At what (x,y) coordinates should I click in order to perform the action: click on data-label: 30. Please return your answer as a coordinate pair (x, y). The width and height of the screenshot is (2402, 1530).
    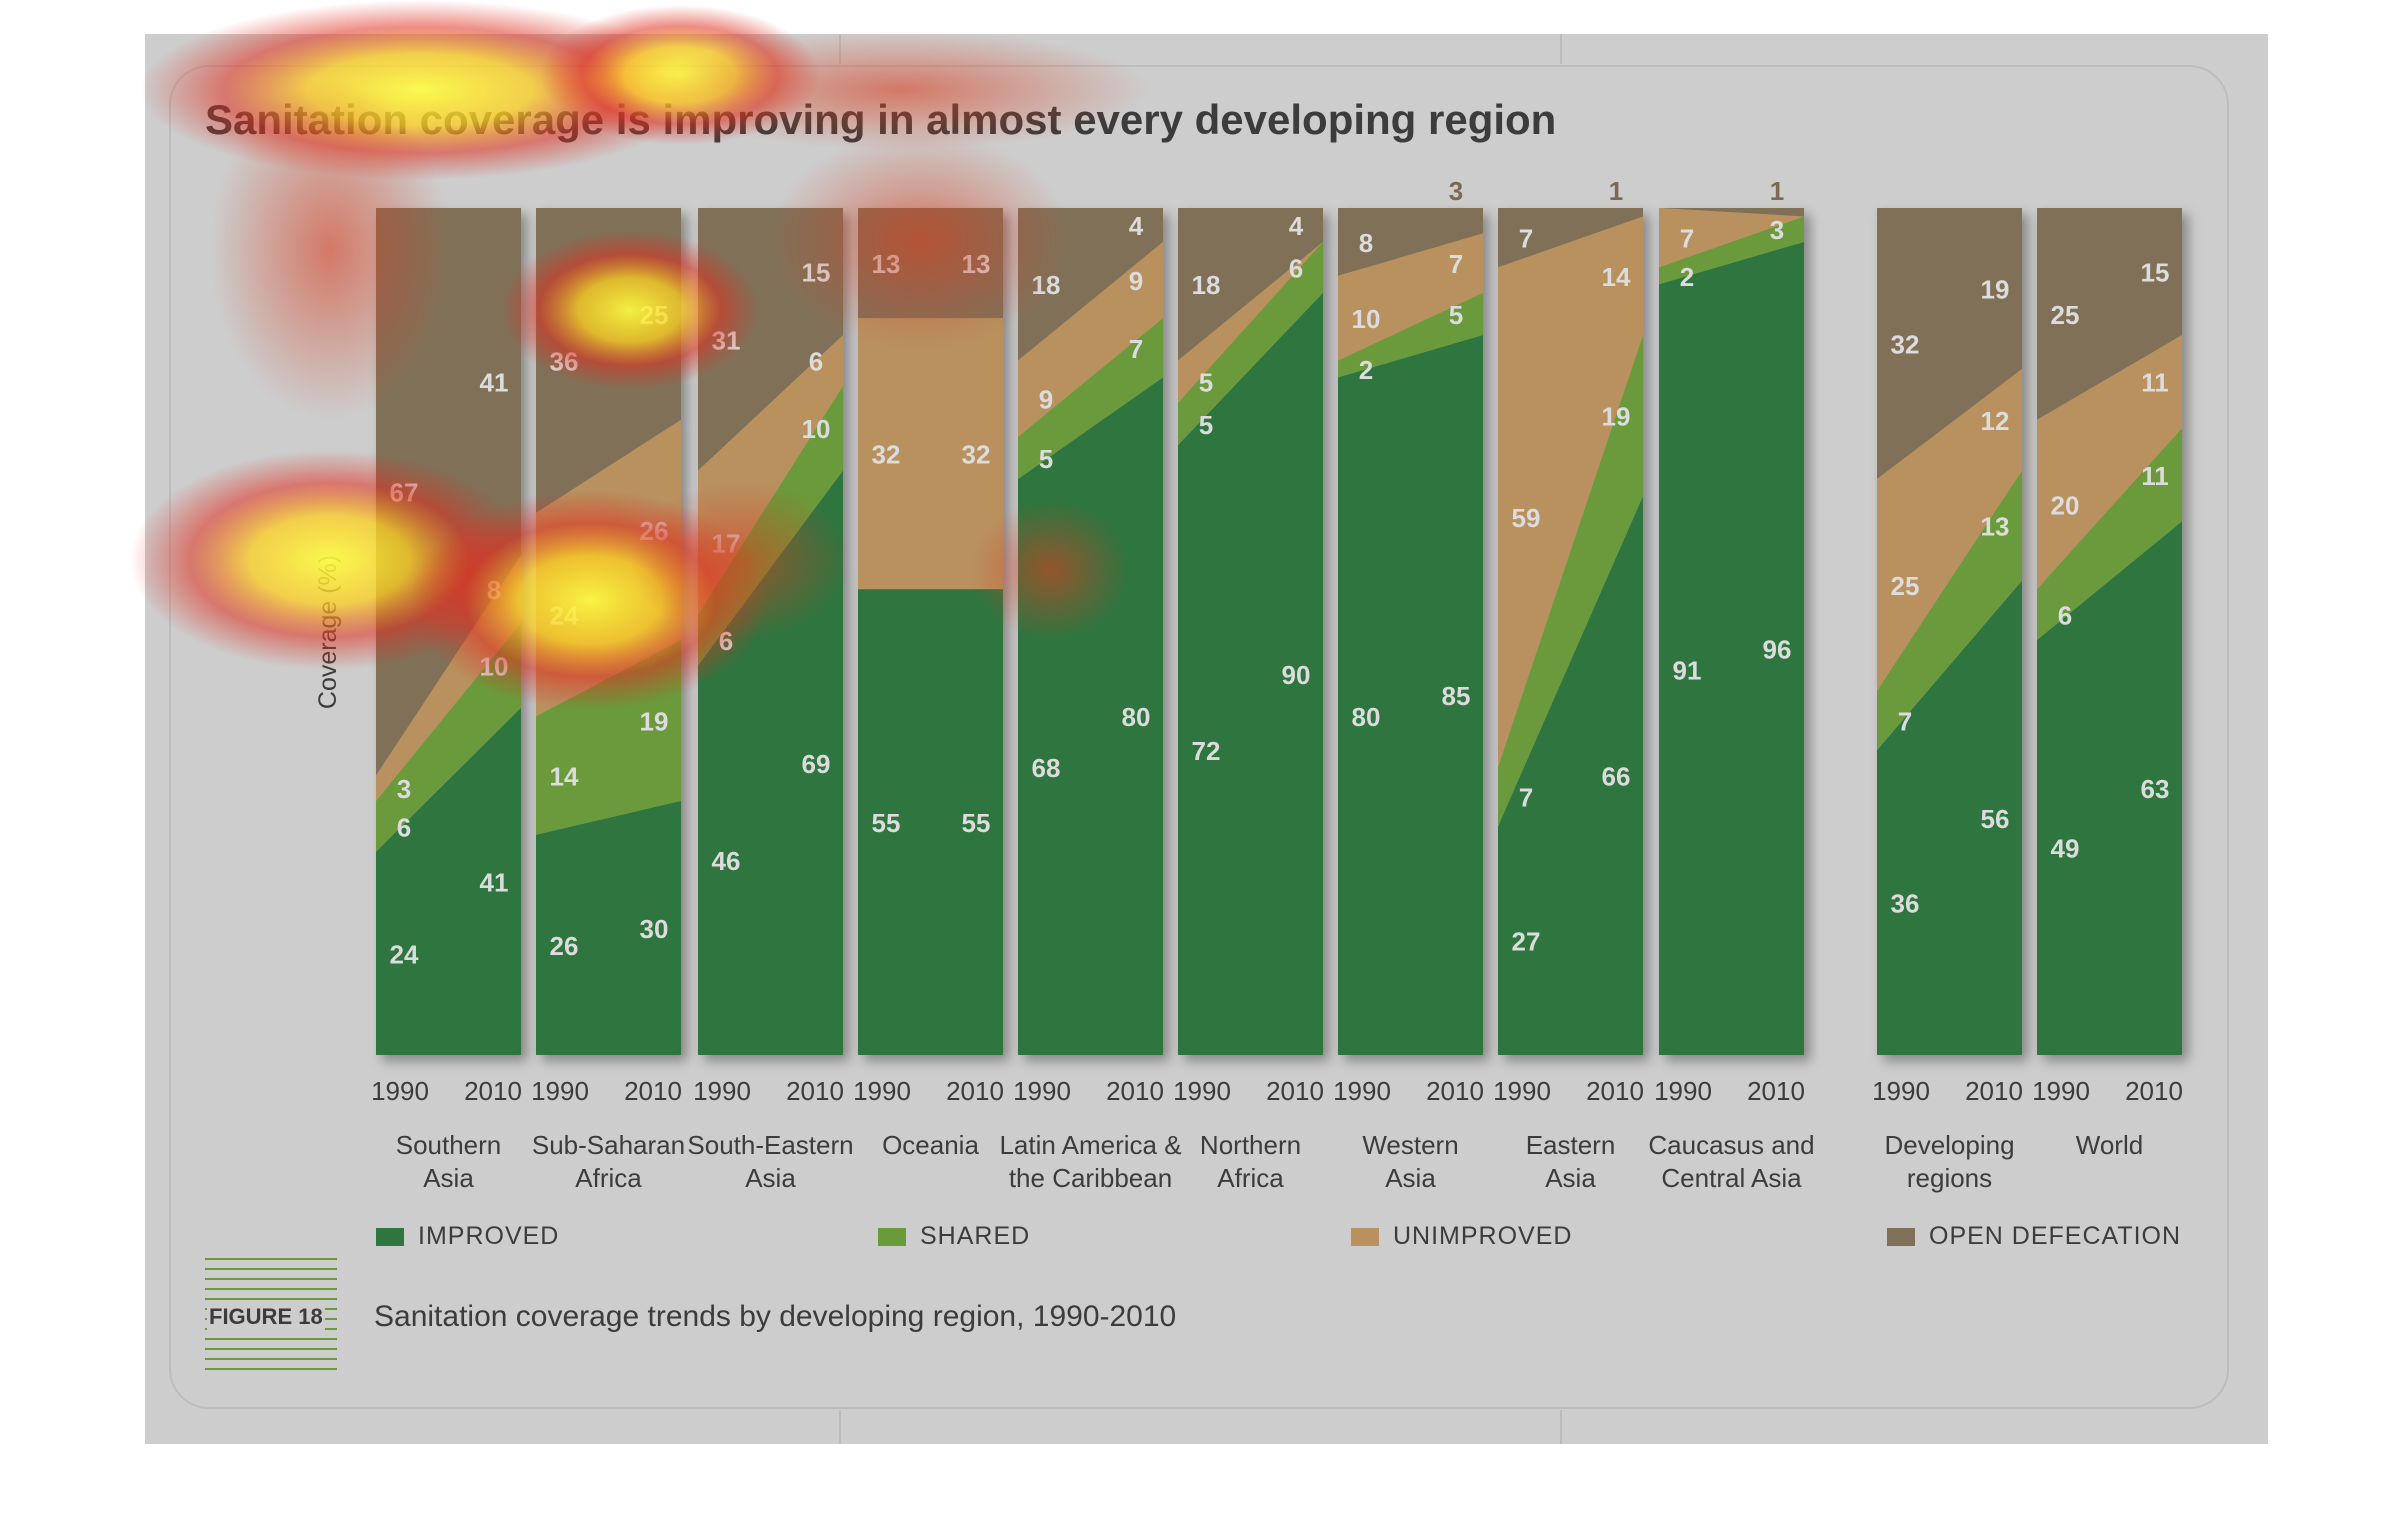
    Looking at the image, I should click on (654, 929).